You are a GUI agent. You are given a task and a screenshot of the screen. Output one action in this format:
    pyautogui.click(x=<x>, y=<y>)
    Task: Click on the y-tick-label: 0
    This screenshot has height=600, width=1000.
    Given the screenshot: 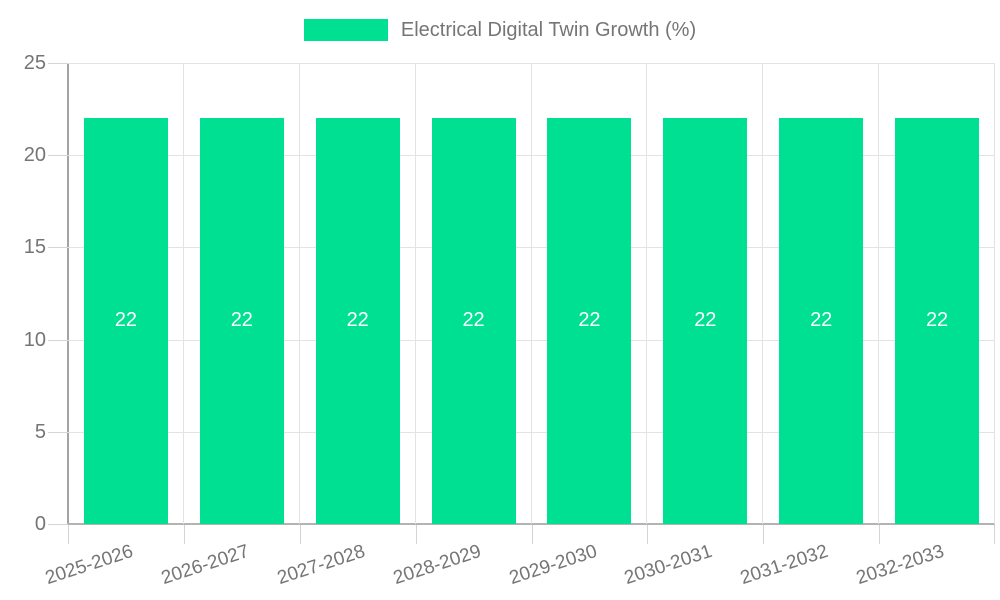 What is the action you would take?
    pyautogui.click(x=40, y=524)
    